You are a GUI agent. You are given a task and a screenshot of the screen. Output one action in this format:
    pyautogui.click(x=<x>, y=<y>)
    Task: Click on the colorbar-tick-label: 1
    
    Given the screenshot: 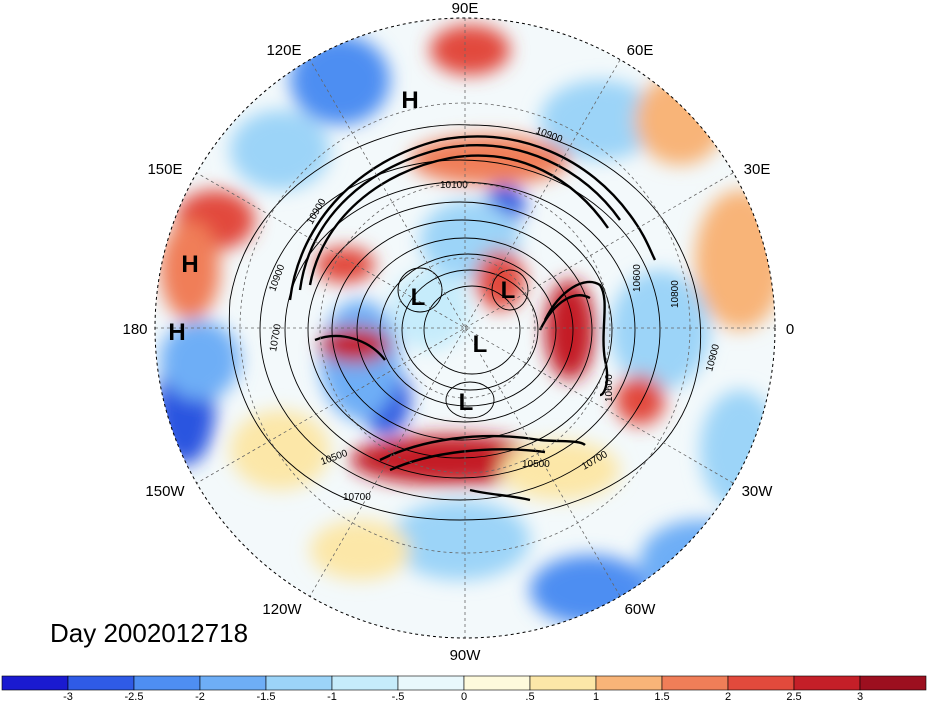 What is the action you would take?
    pyautogui.click(x=596, y=696)
    